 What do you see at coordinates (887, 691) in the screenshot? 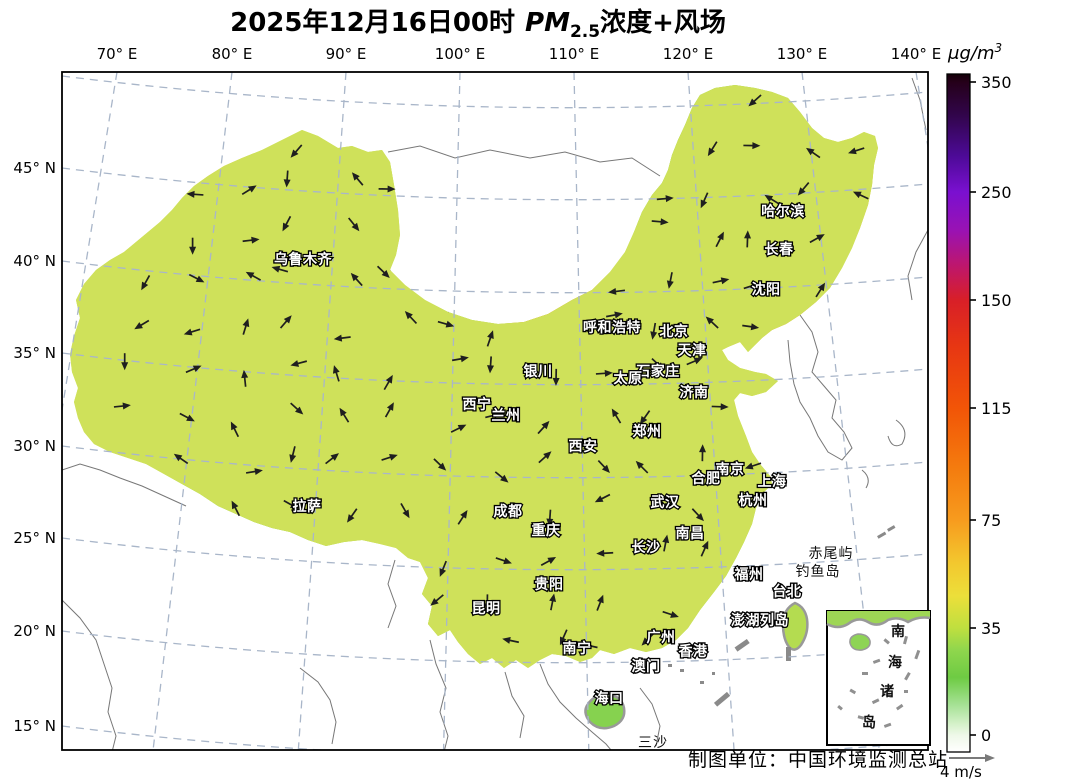
I see `inset-sea-label: 诸` at bounding box center [887, 691].